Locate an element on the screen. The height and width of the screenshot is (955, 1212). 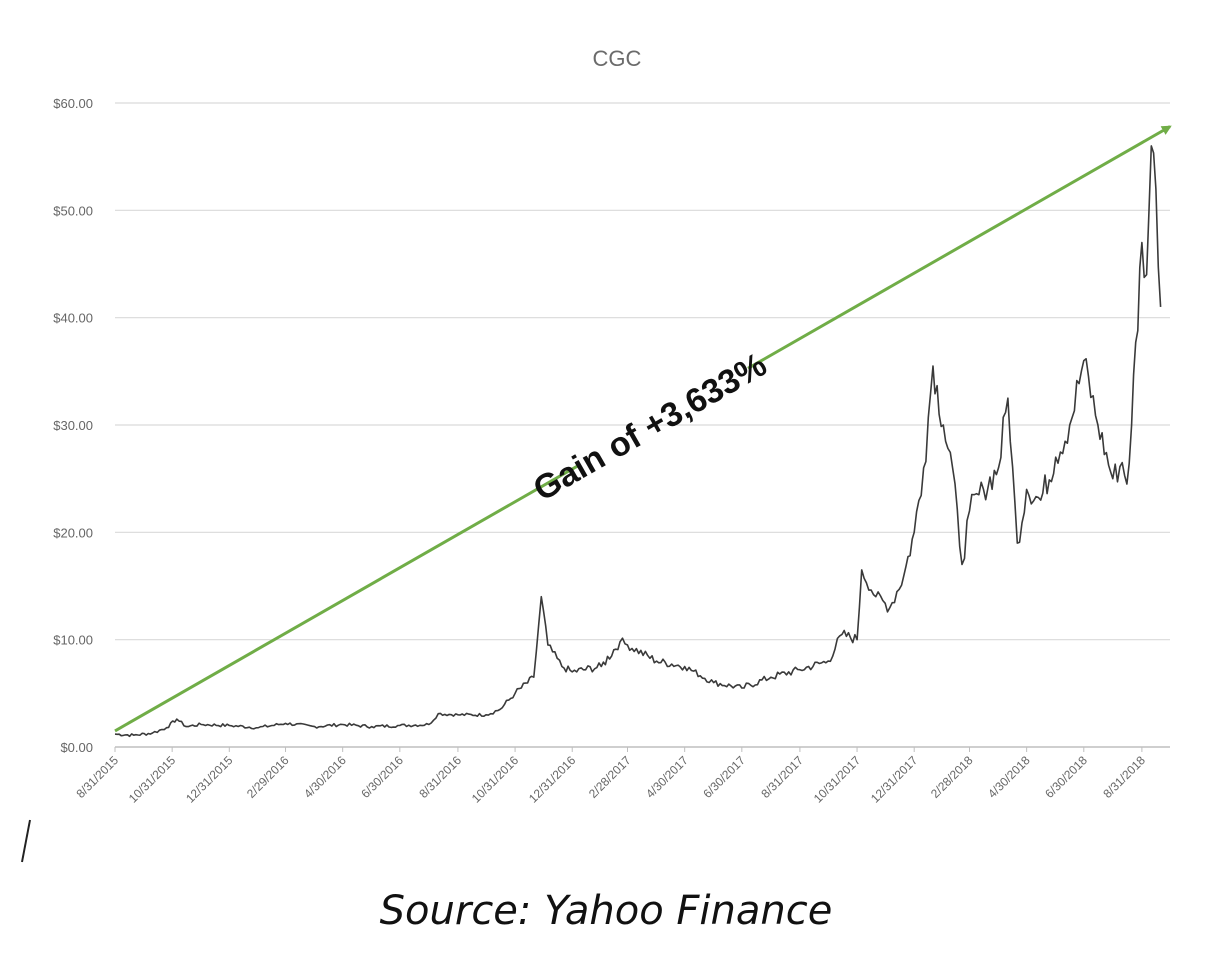
x-tick-label: 10/31/2015 is located at coordinates (152, 779).